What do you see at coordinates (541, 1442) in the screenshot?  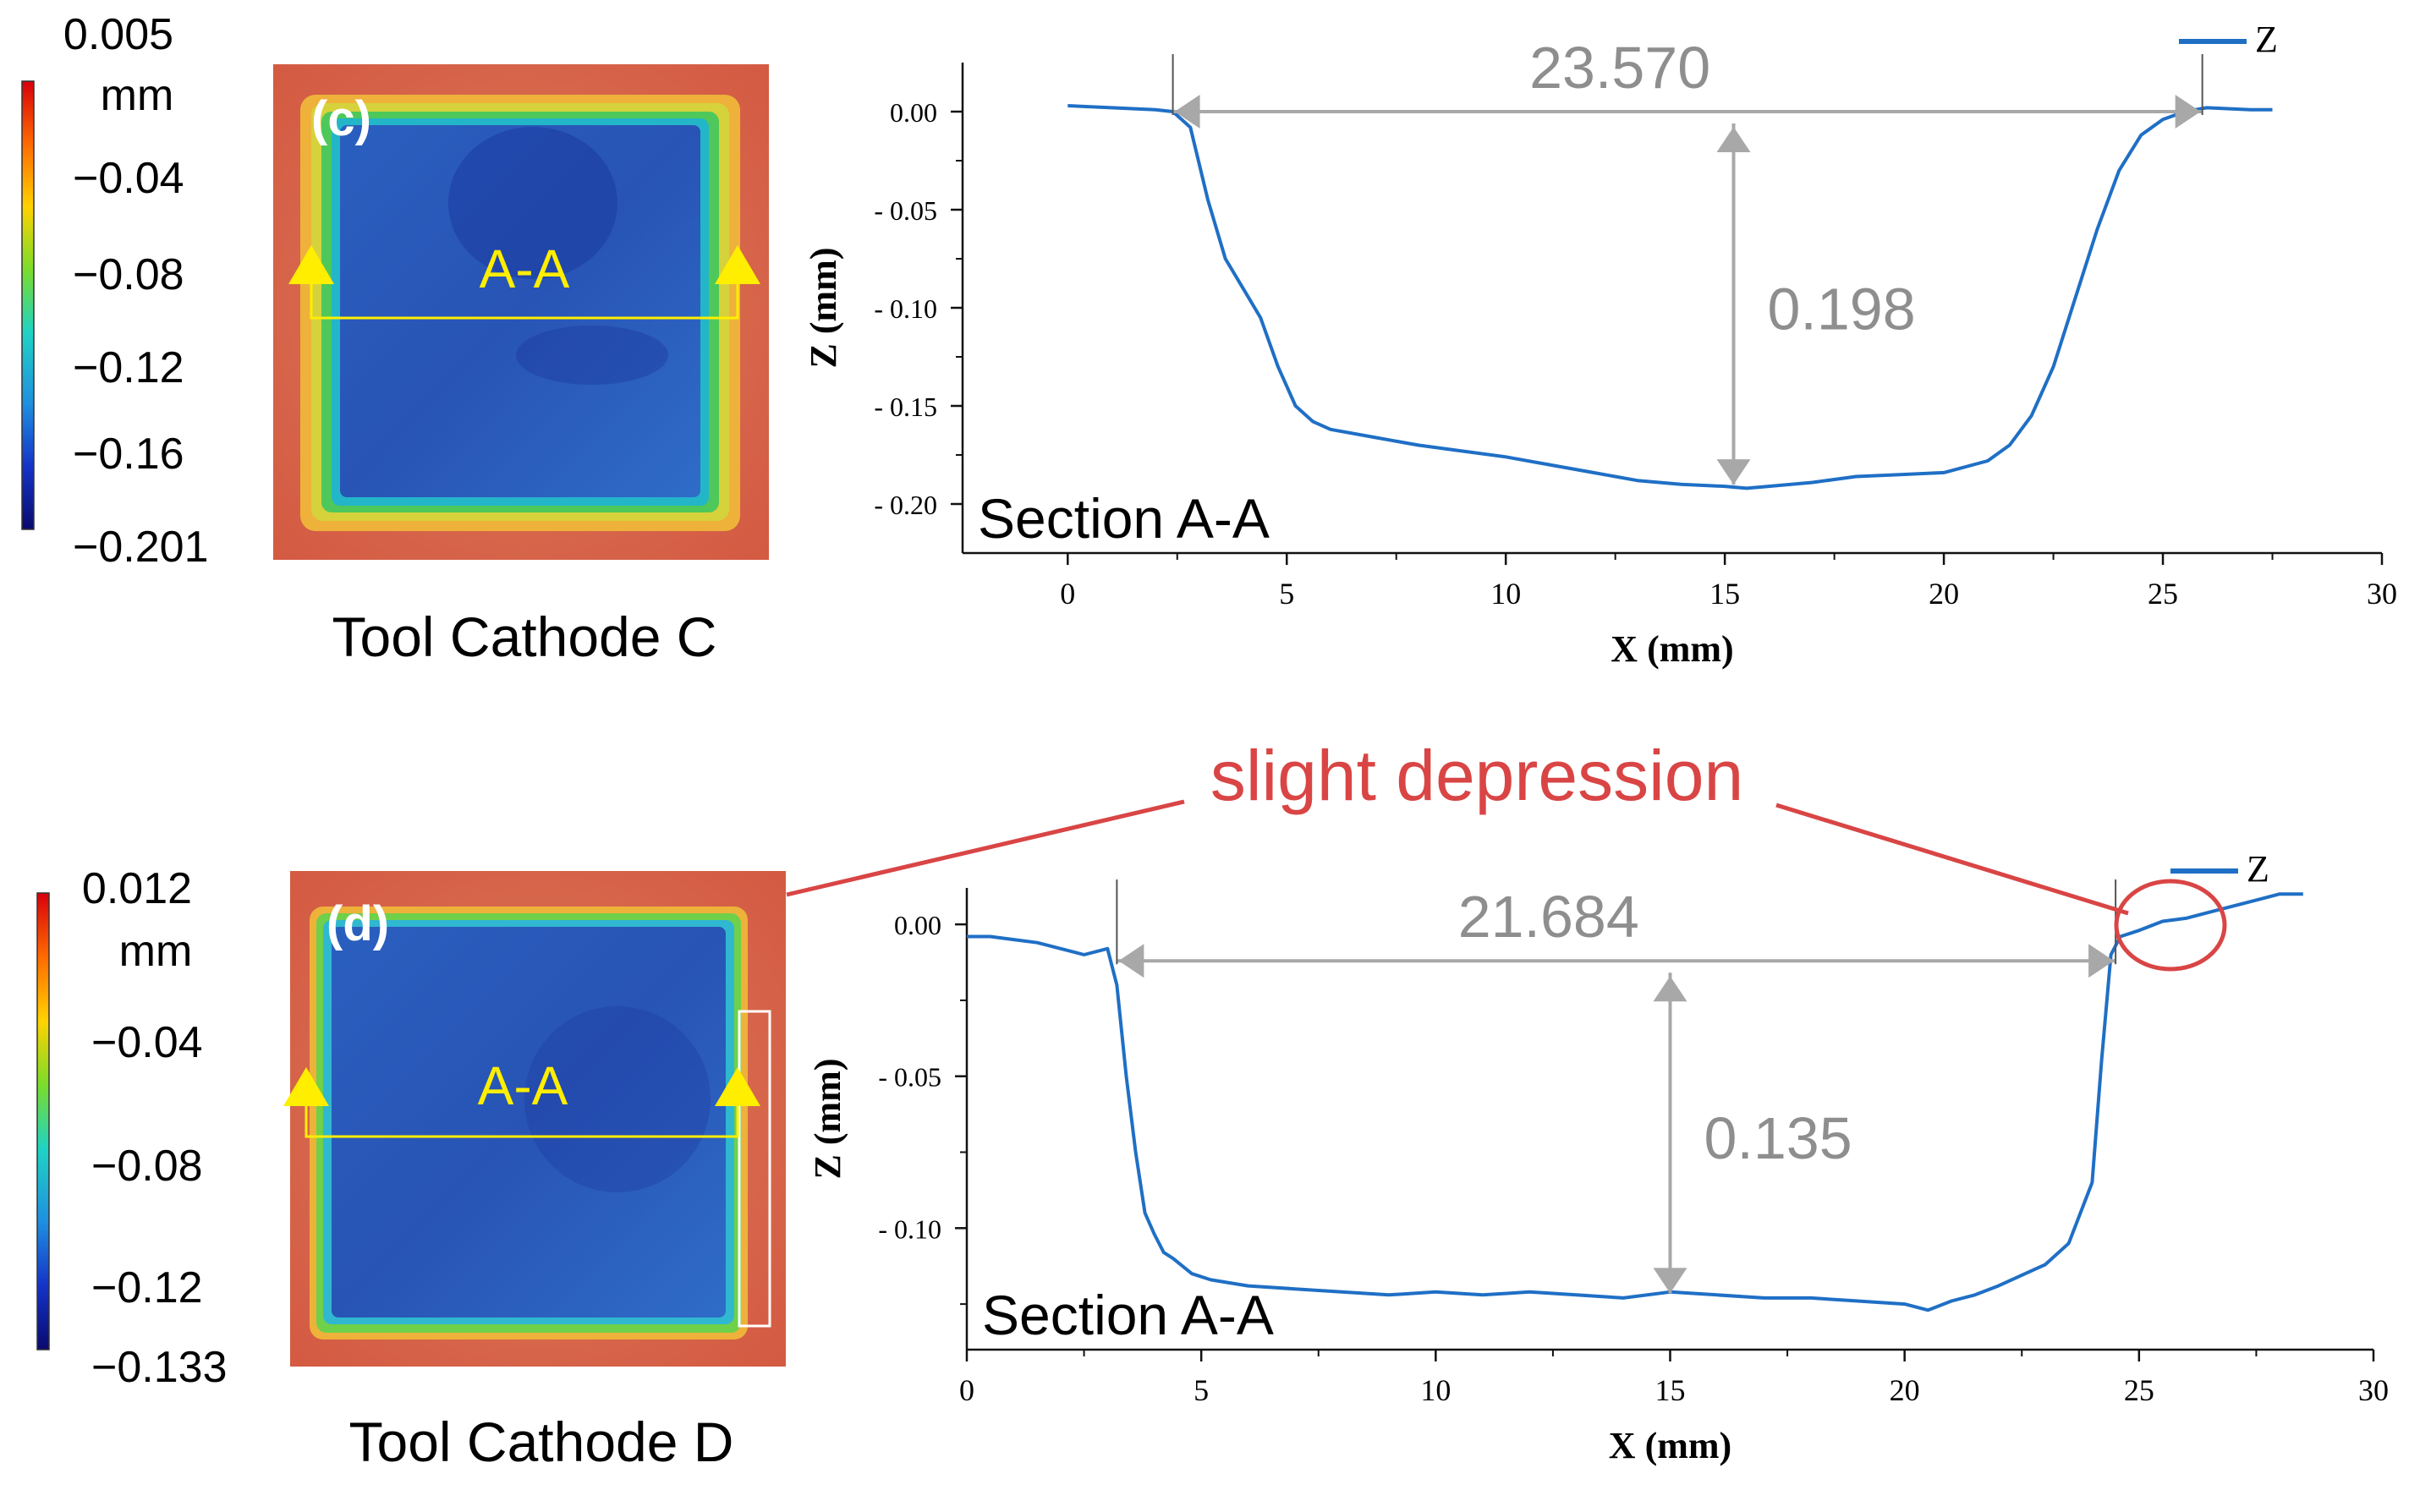 I see `cathode-d-caption: Tool Cathode D` at bounding box center [541, 1442].